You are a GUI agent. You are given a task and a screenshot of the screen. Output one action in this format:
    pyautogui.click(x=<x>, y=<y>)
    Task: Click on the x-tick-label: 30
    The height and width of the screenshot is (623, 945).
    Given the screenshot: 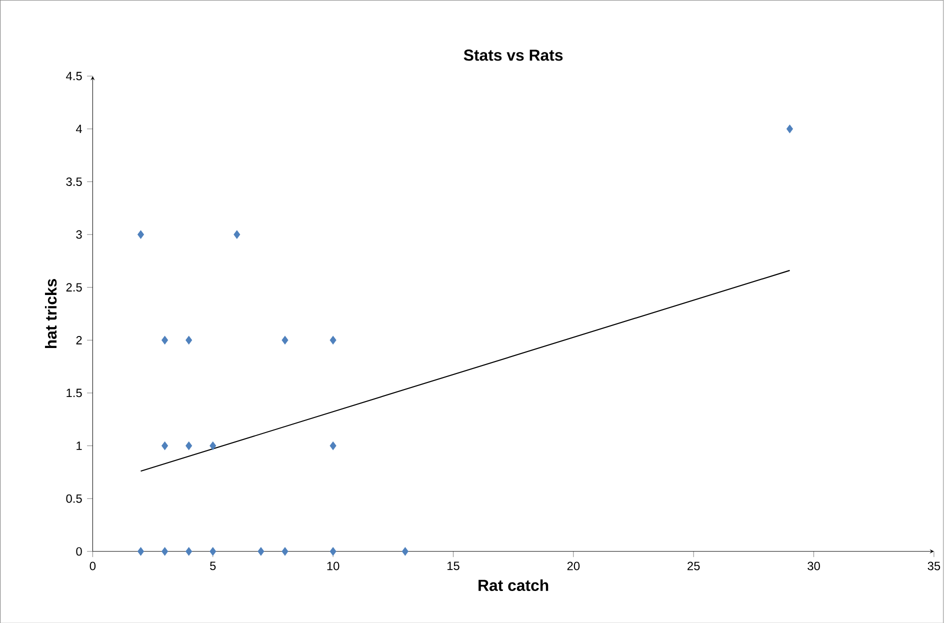 What is the action you would take?
    pyautogui.click(x=814, y=566)
    